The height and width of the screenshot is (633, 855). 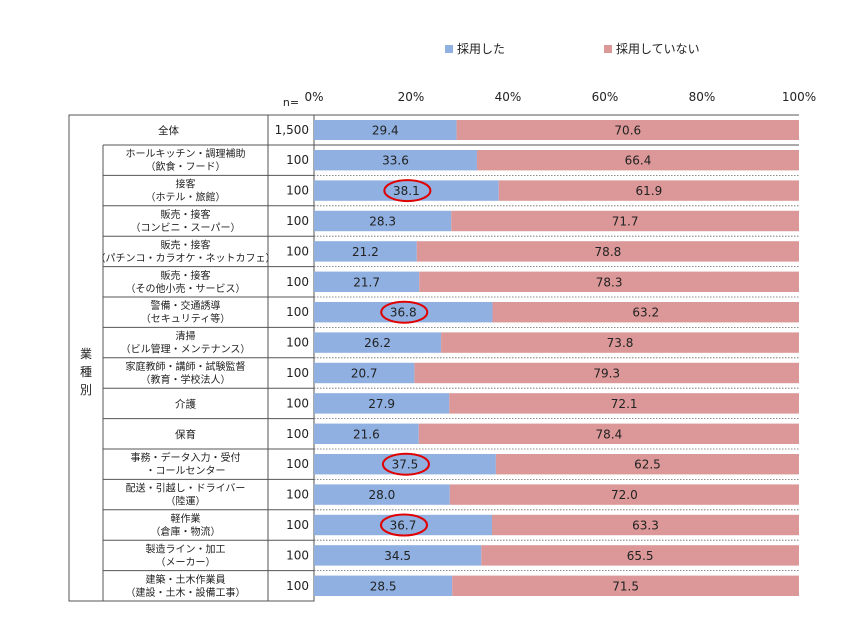 What do you see at coordinates (186, 166) in the screenshot?
I see `category-label-line2: （飲食・フード）` at bounding box center [186, 166].